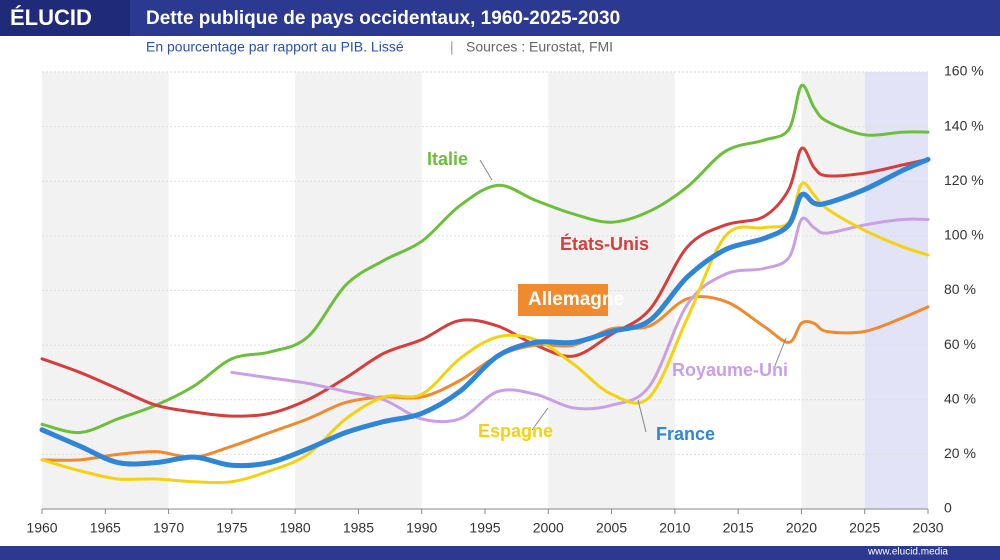 Image resolution: width=1000 pixels, height=560 pixels. I want to click on logo: ÉLUCID, so click(51, 17).